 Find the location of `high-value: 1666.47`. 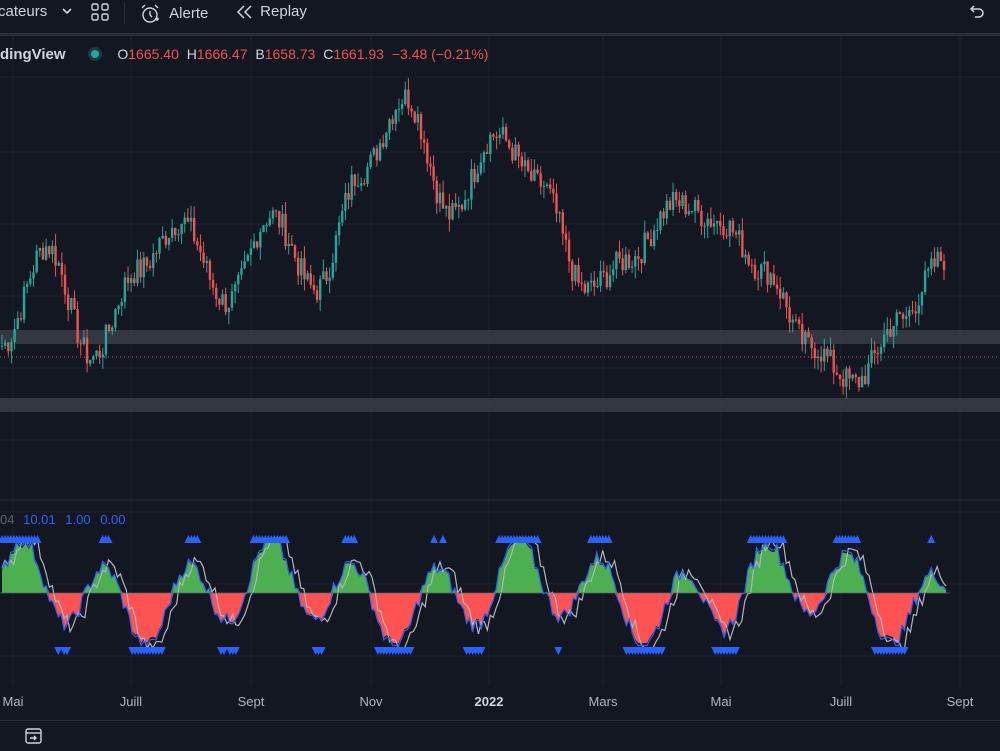

high-value: 1666.47 is located at coordinates (222, 54).